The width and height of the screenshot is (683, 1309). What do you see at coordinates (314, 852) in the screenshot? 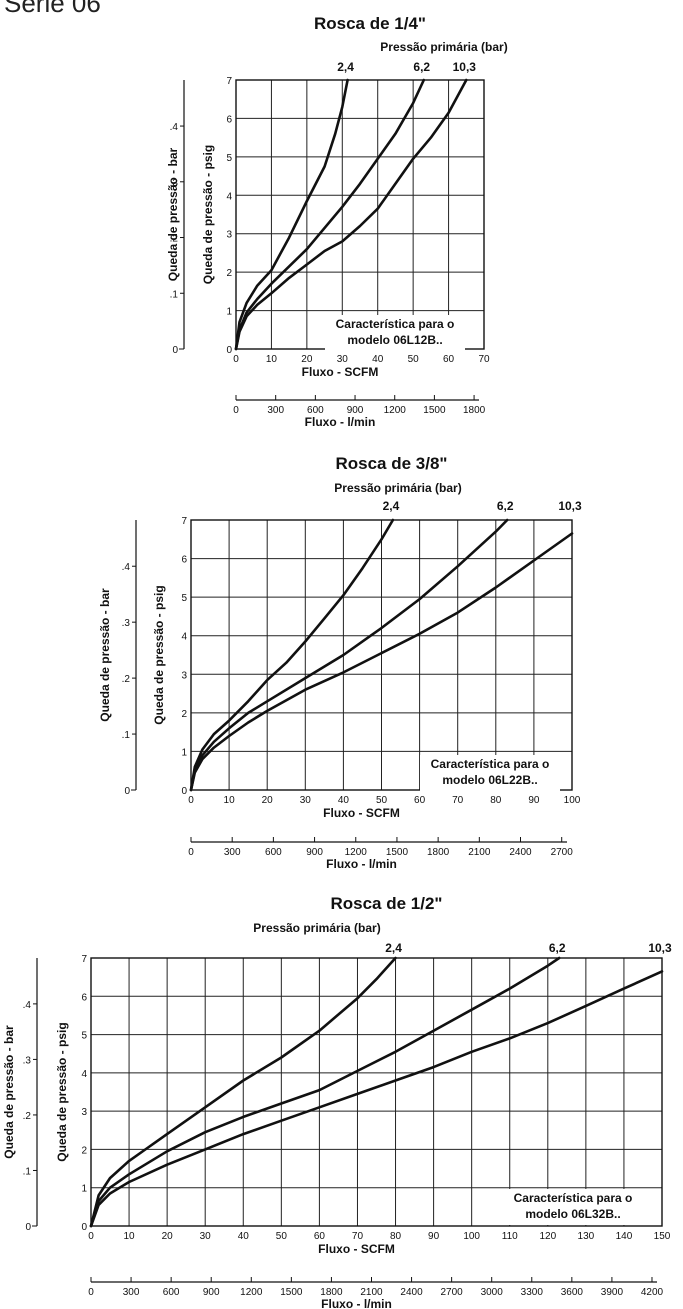
I see `x2-tick-label: 900` at bounding box center [314, 852].